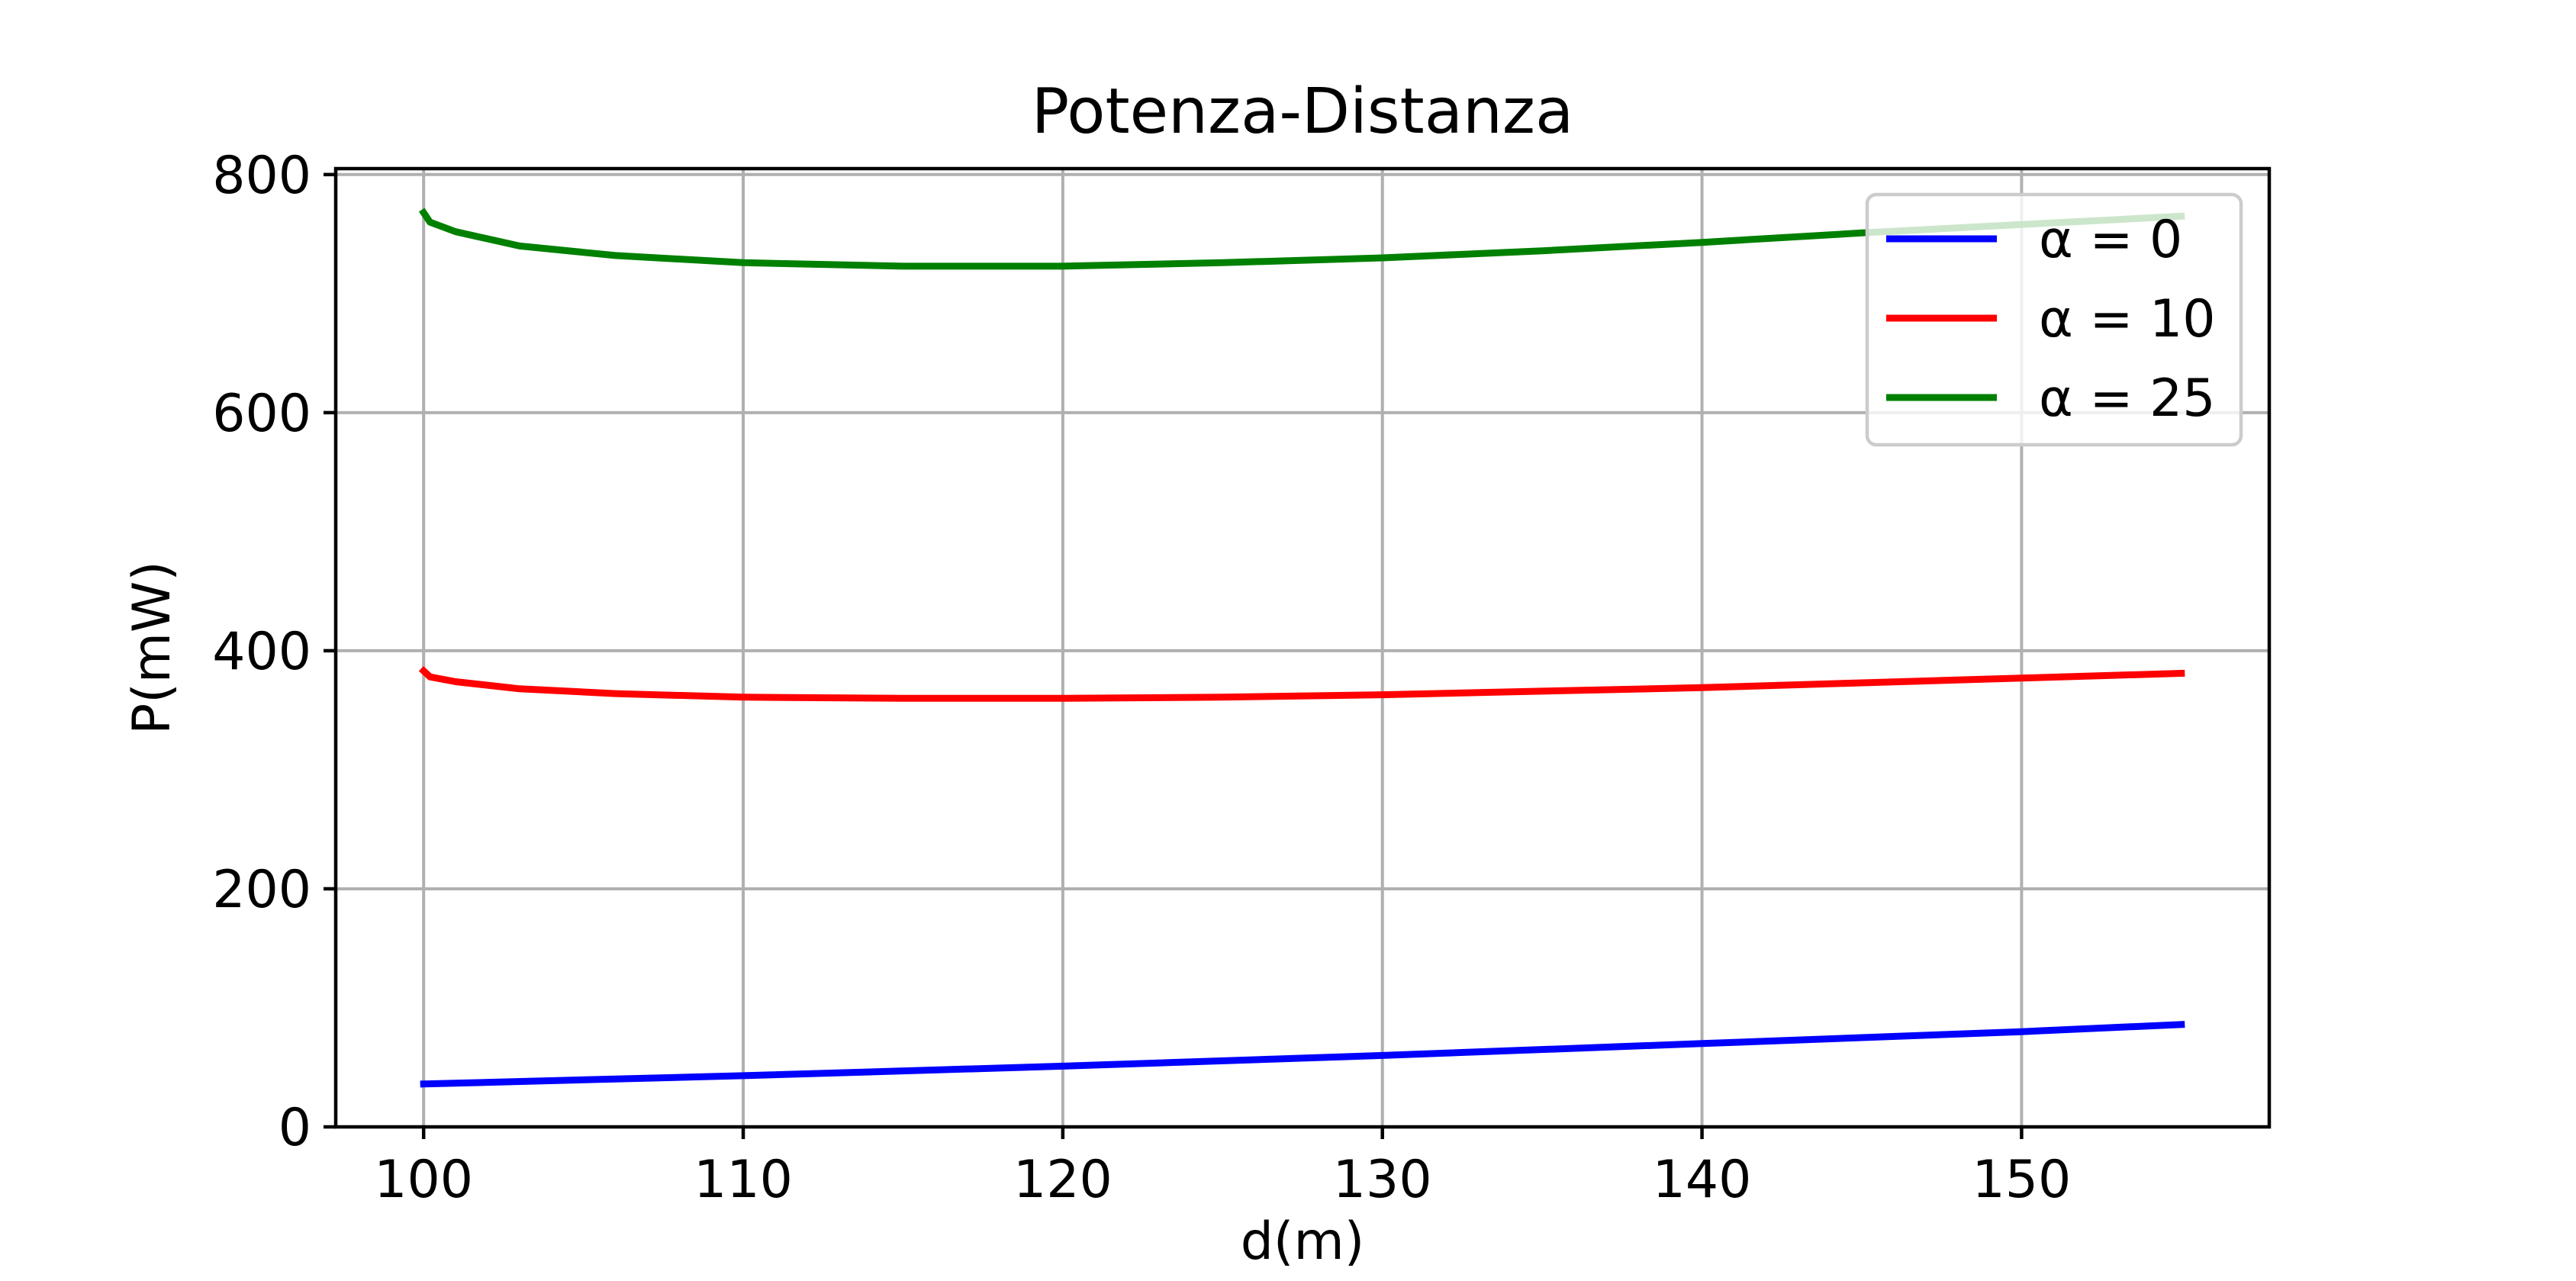  Describe the element at coordinates (2110, 240) in the screenshot. I see `legend-label: α = 0` at that location.